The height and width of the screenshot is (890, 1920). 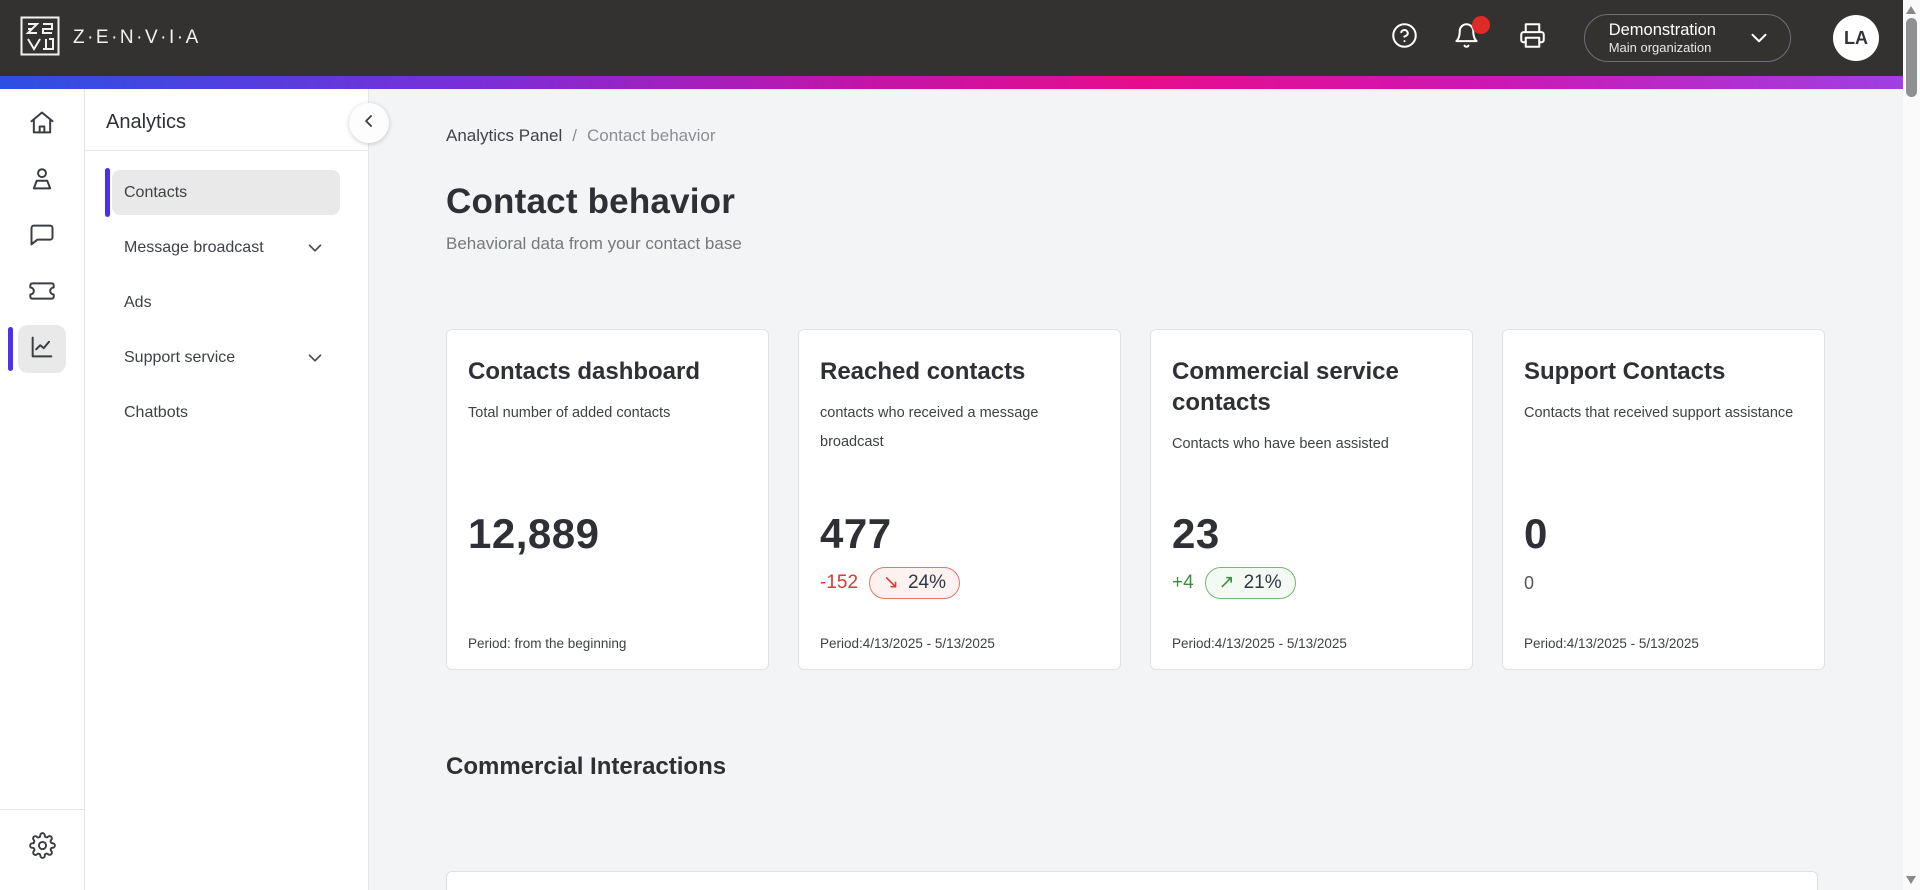 I want to click on zenvia-logo: Z·E·N·V·I·A, so click(x=110, y=38).